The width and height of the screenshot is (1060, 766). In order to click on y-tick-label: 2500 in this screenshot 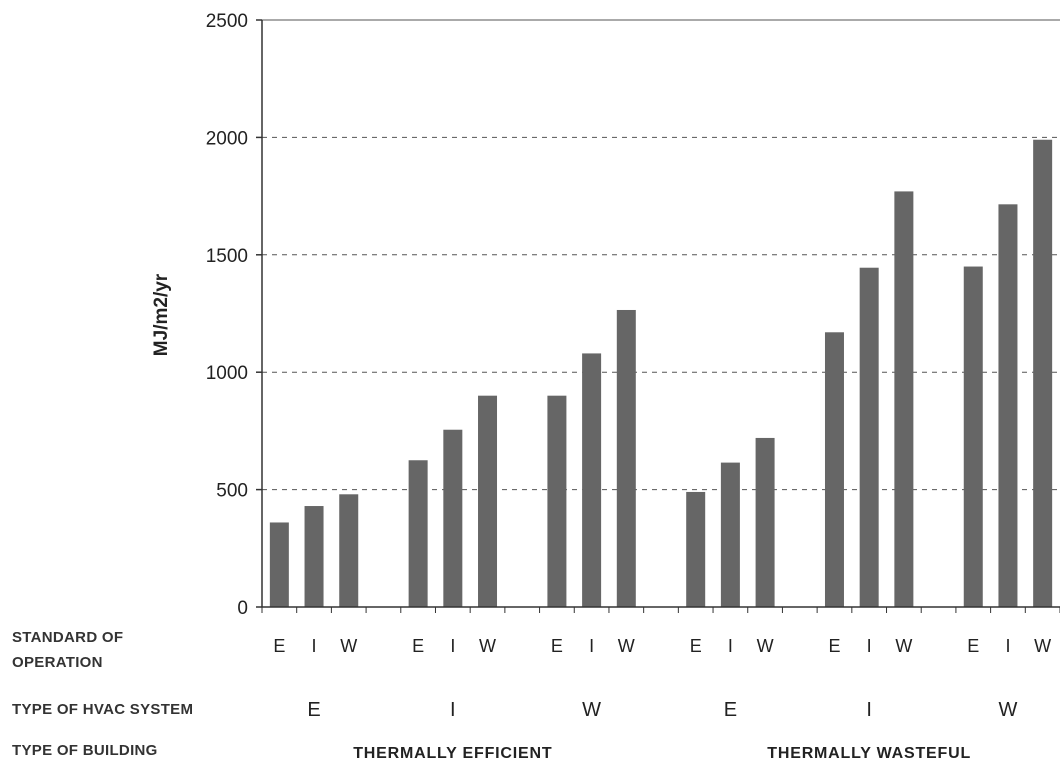, I will do `click(227, 21)`.